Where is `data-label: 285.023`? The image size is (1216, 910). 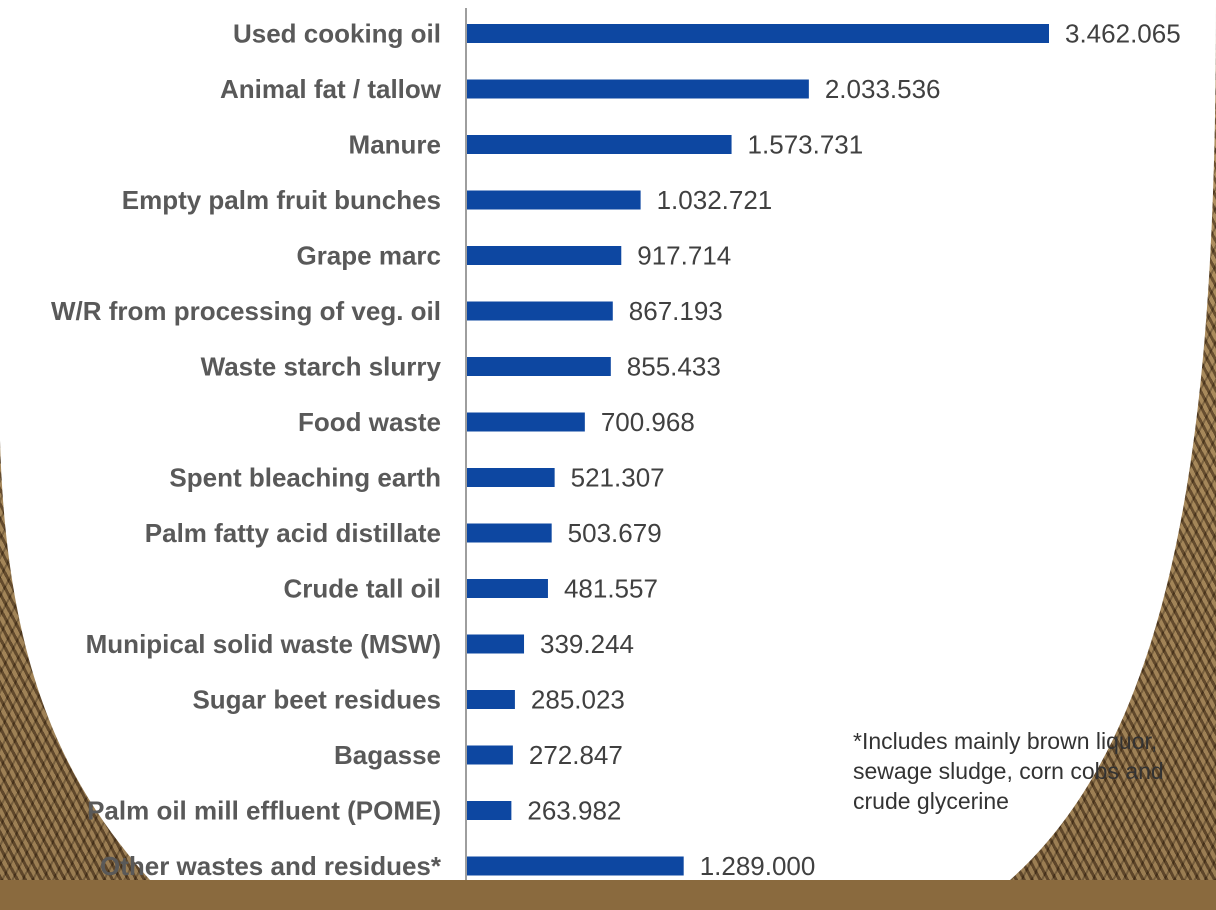
data-label: 285.023 is located at coordinates (578, 700).